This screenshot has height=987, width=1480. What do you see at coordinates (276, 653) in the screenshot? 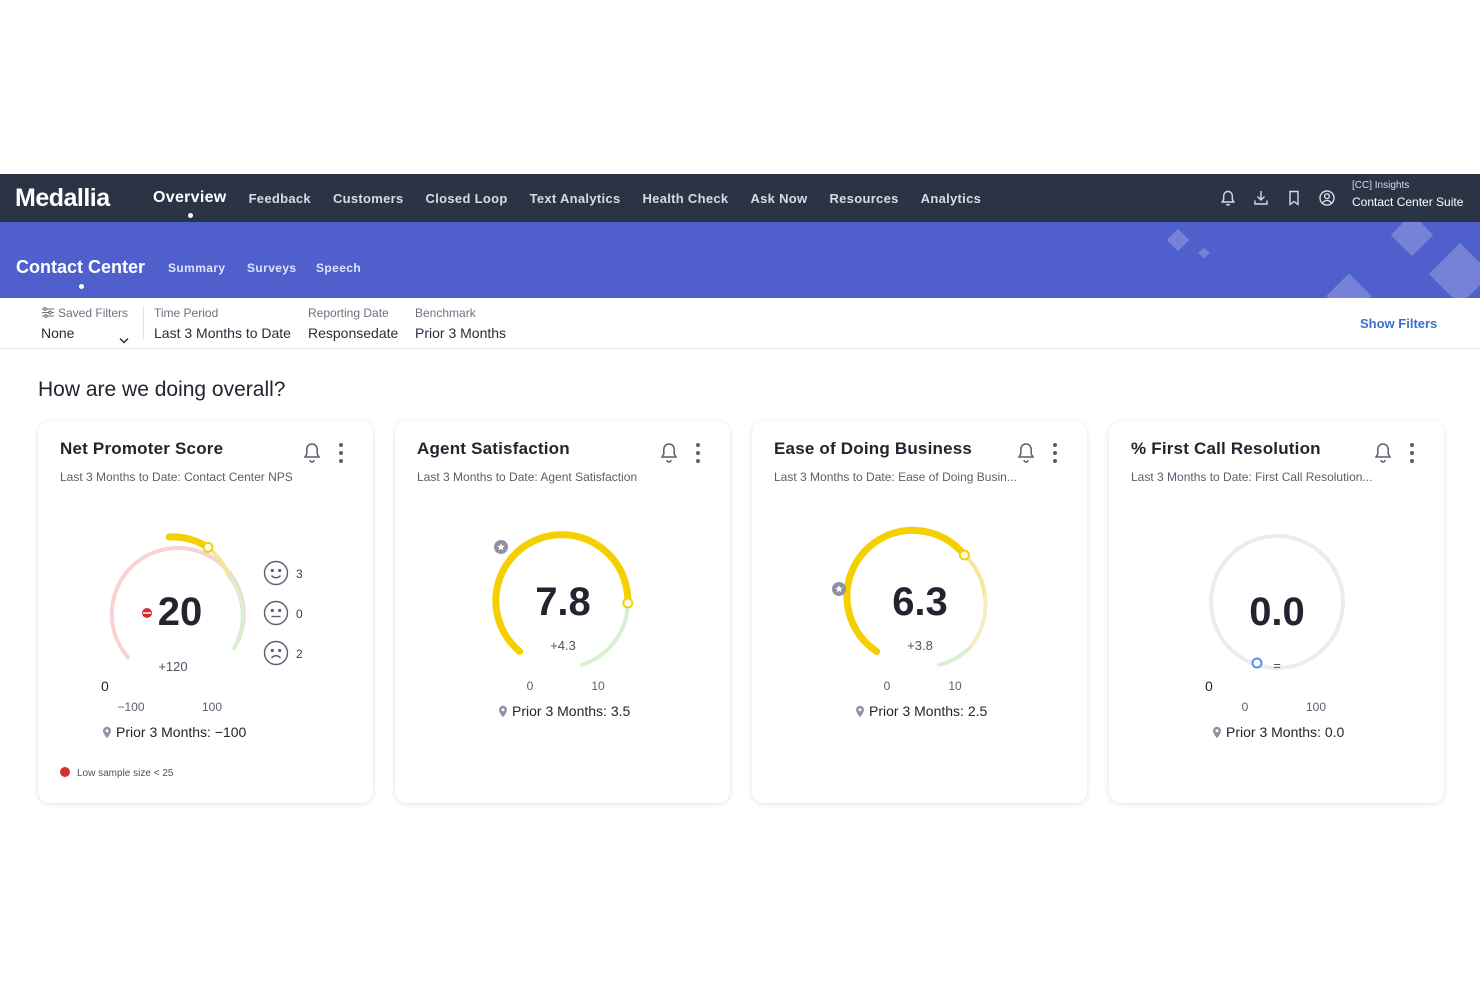
I see `detractor-face-icon` at bounding box center [276, 653].